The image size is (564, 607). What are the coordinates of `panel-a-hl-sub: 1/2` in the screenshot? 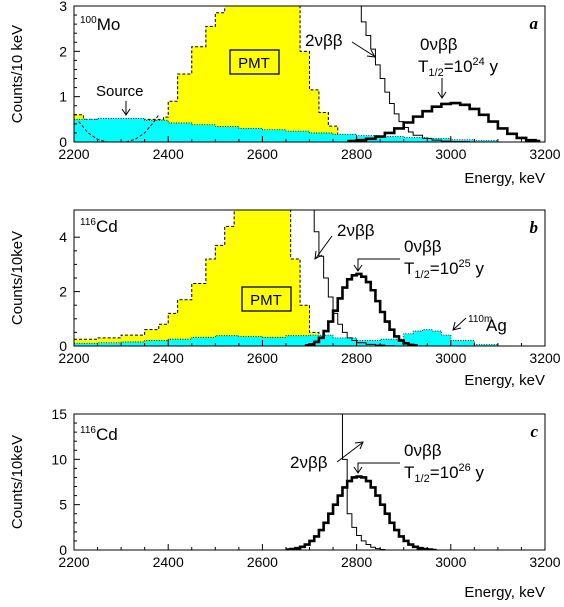 It's located at (435, 73).